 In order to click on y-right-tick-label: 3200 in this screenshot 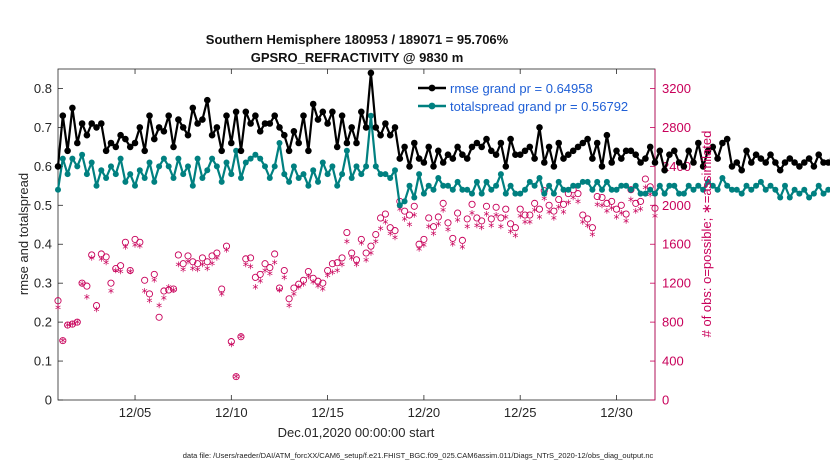, I will do `click(676, 88)`.